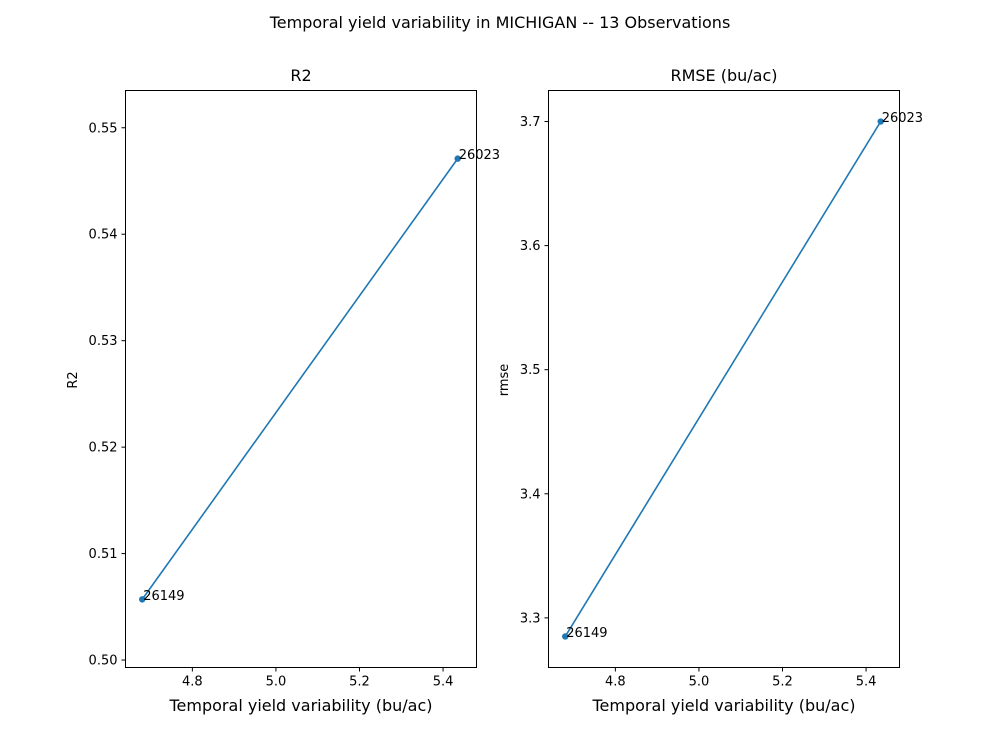 This screenshot has height=750, width=1000. Describe the element at coordinates (530, 618) in the screenshot. I see `y-tick-label: 3.3` at that location.